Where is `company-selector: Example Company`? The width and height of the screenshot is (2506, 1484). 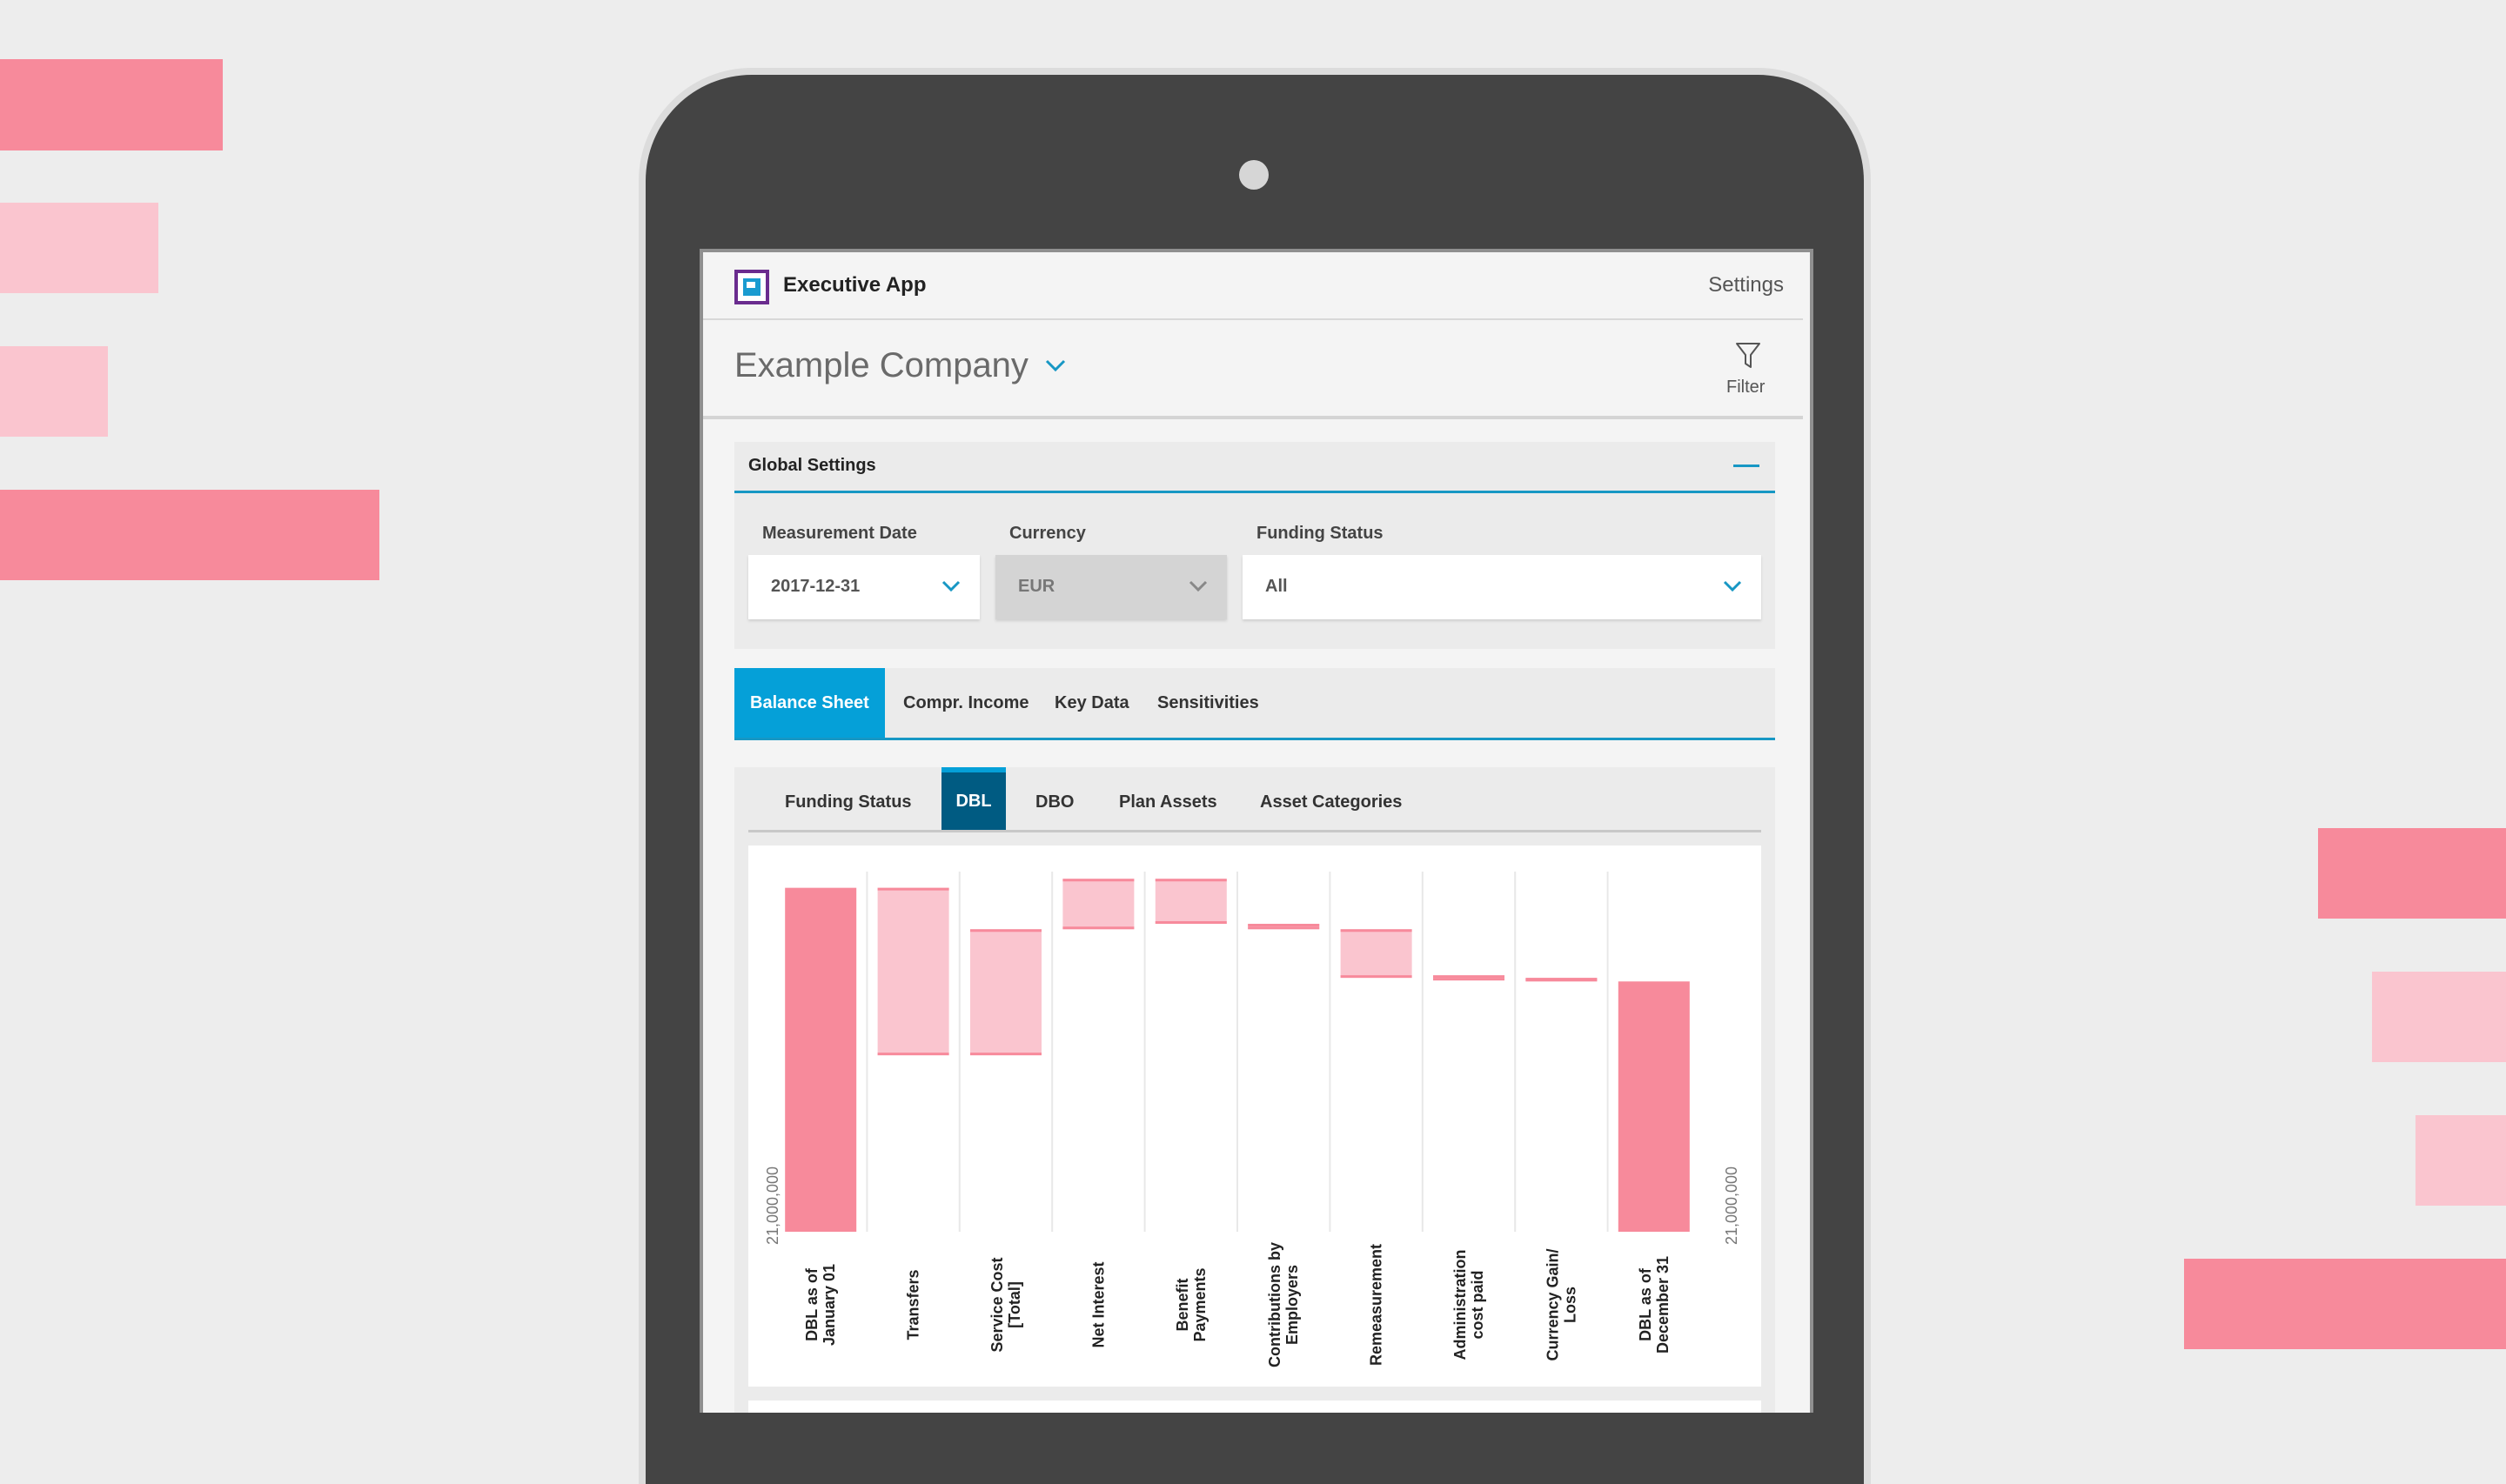 company-selector: Example Company is located at coordinates (881, 365).